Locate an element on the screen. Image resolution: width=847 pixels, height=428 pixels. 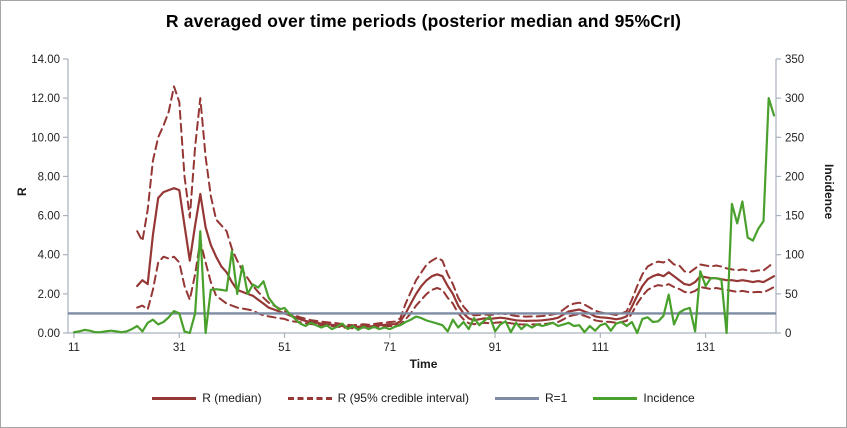
r-equals-1-line-swatch is located at coordinates (517, 398).